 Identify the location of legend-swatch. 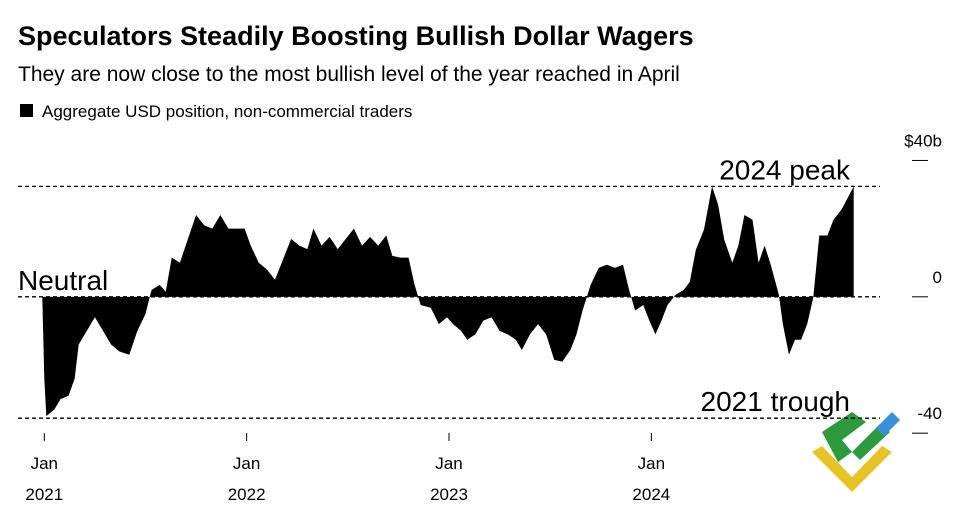
(26, 110).